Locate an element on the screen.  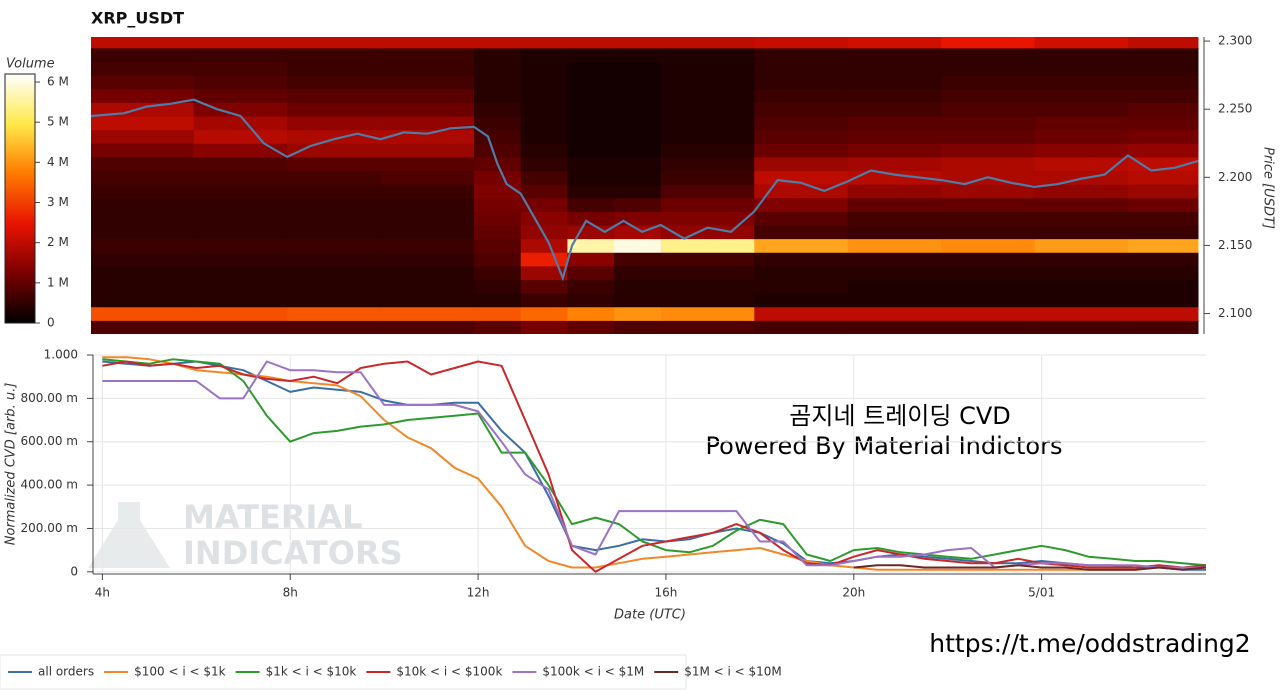
legend-label: $1M < i < $10M is located at coordinates (733, 672).